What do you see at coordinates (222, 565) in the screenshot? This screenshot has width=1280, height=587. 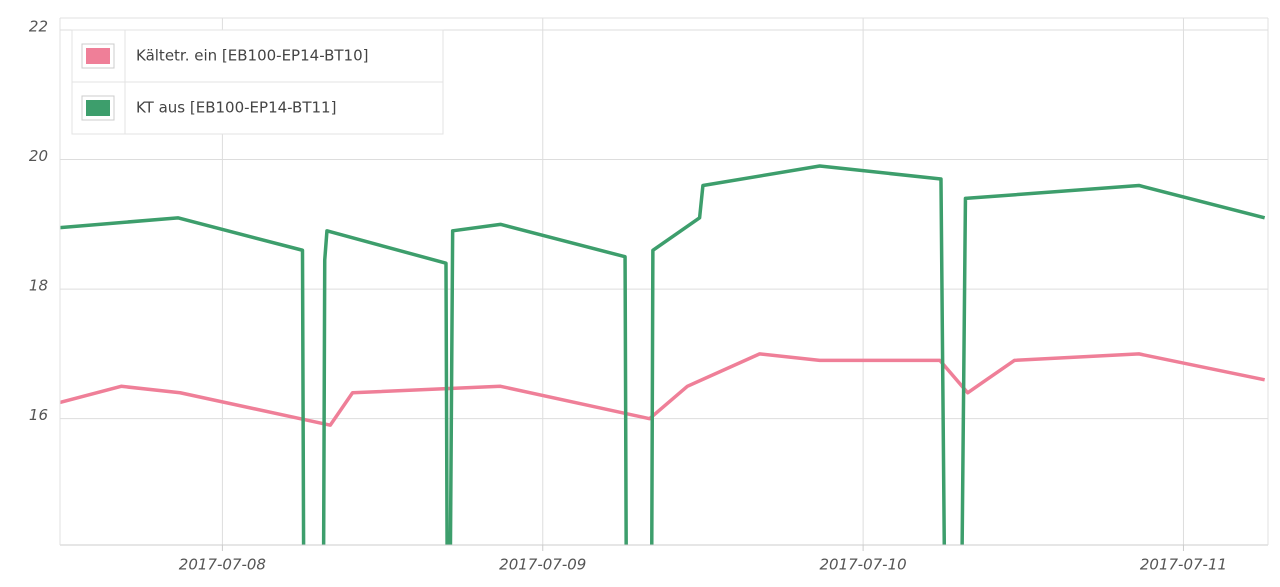 I see `x-tick-label: 2017-07-08` at bounding box center [222, 565].